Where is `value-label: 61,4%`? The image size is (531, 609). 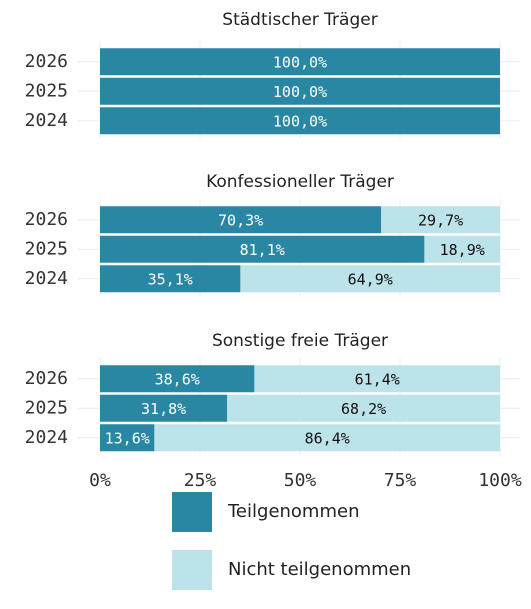 value-label: 61,4% is located at coordinates (377, 379).